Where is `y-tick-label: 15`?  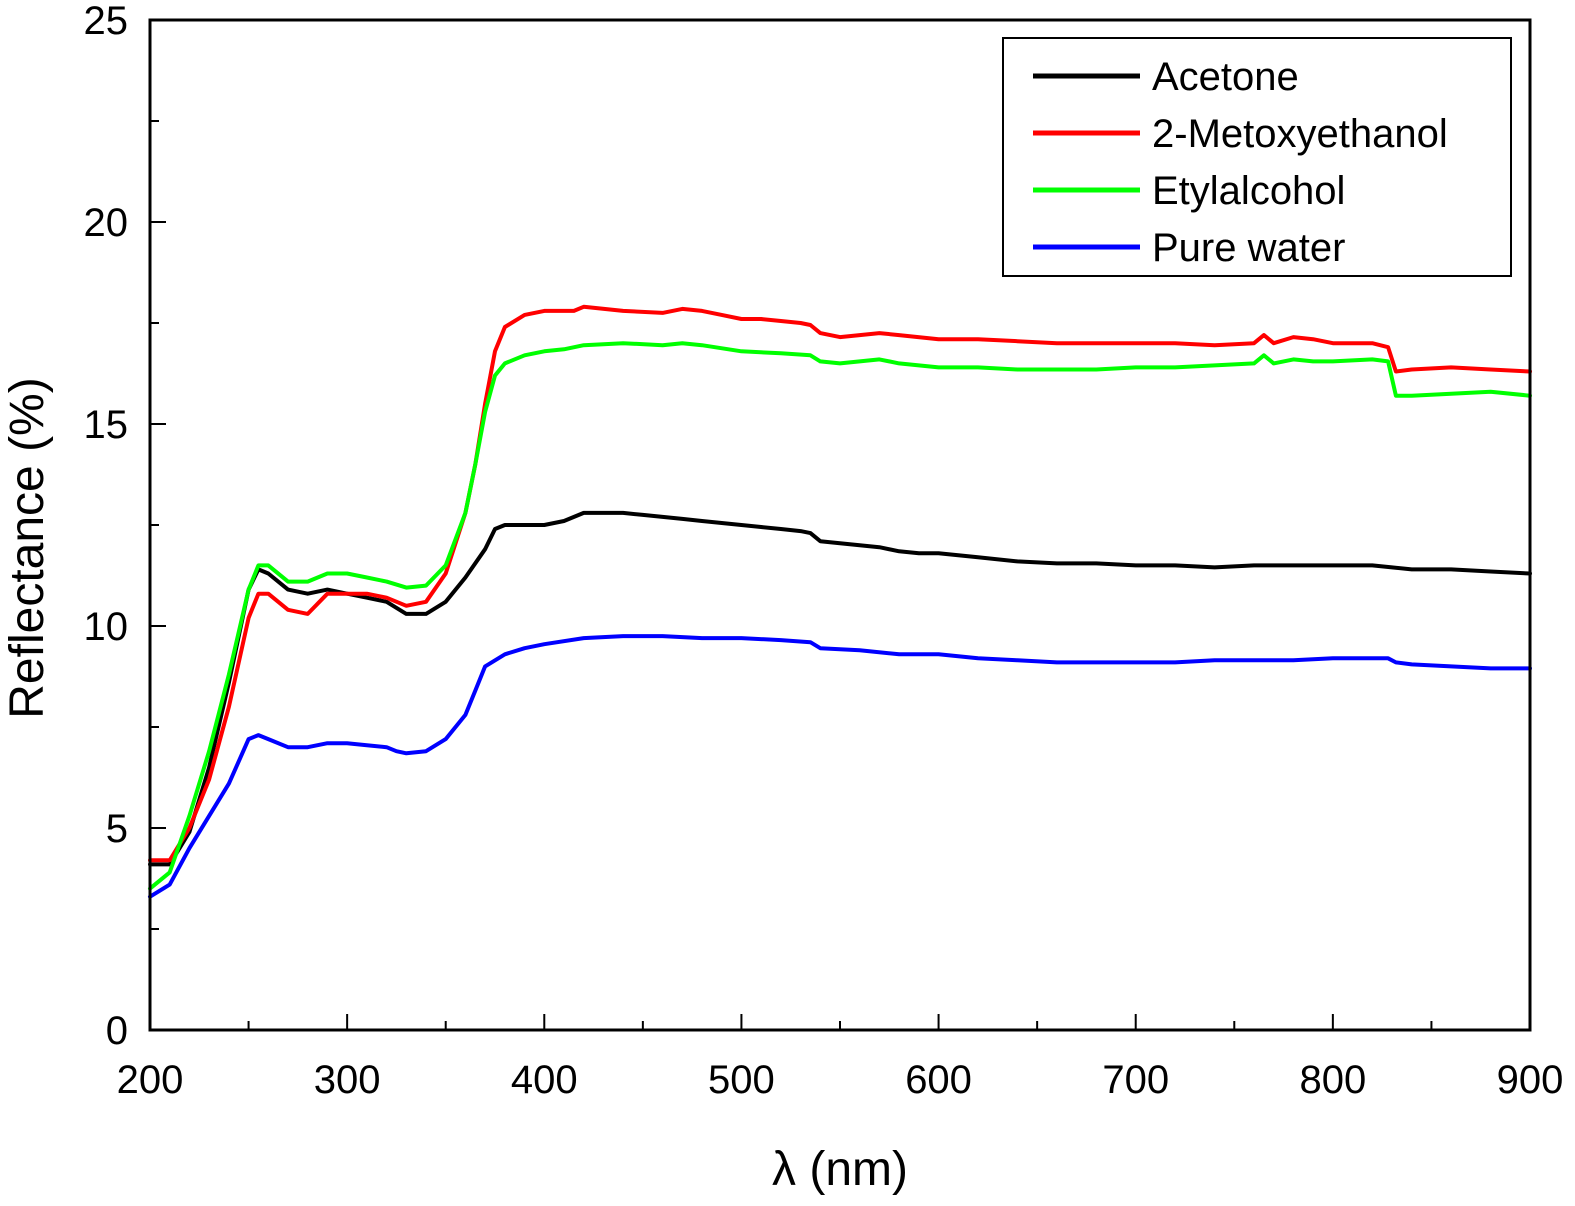 y-tick-label: 15 is located at coordinates (106, 425).